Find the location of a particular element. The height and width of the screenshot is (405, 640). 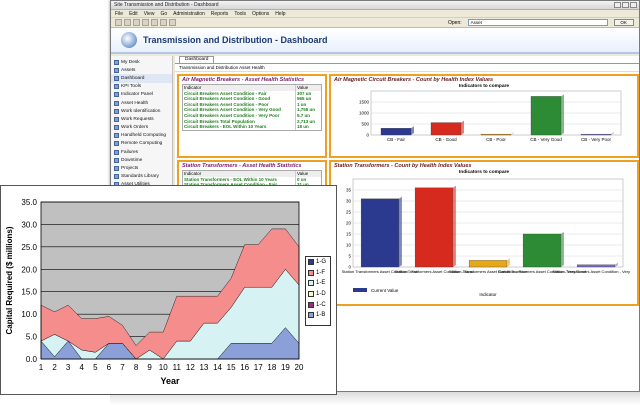

sidebar-item: Work Identification is located at coordinates (141, 111).